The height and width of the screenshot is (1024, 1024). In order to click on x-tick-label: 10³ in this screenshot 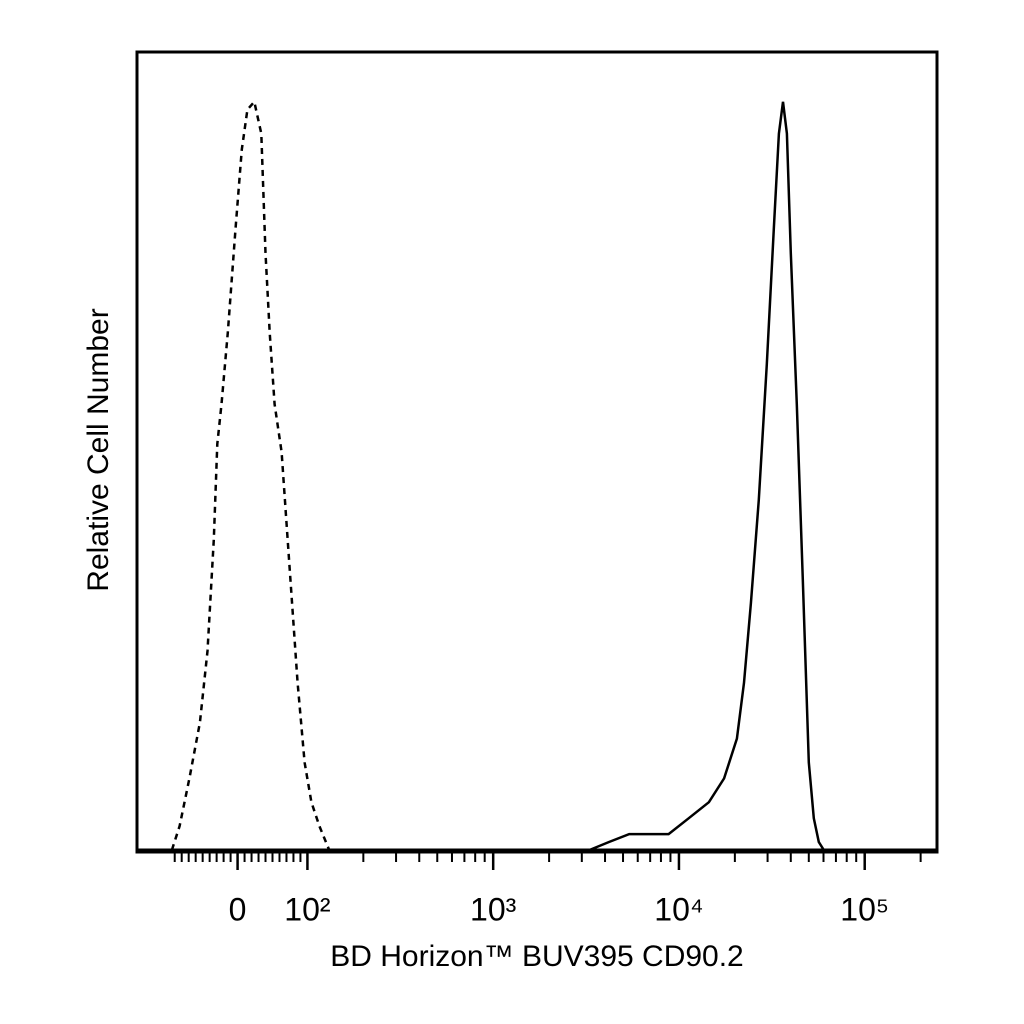, I will do `click(493, 909)`.